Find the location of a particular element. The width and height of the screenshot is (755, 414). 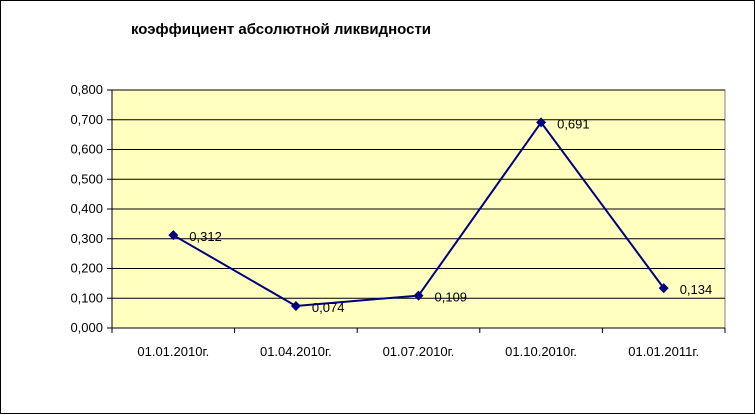

y-tick-label: 0,700 is located at coordinates (86, 119).